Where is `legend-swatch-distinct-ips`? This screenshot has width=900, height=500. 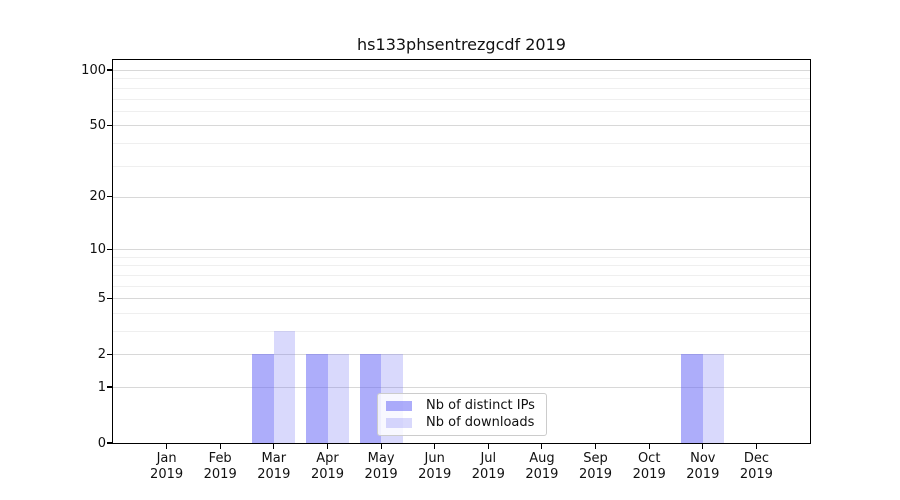
legend-swatch-distinct-ips is located at coordinates (399, 406).